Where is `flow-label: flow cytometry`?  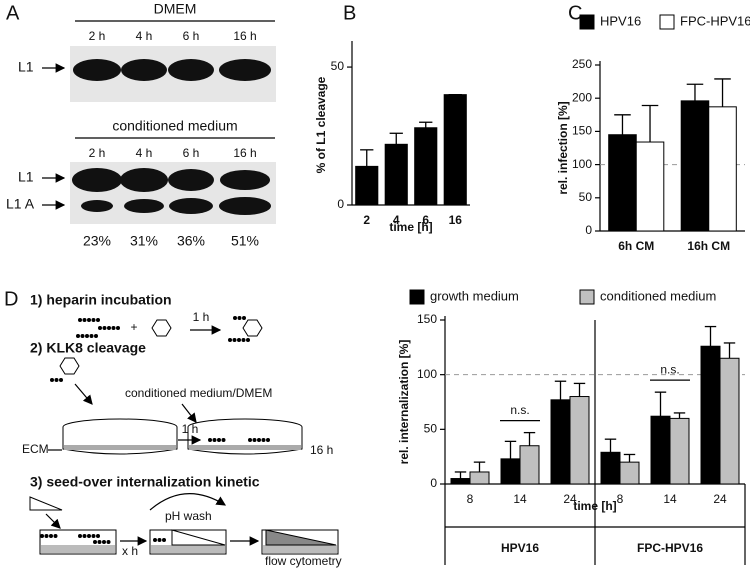 flow-label: flow cytometry is located at coordinates (303, 561).